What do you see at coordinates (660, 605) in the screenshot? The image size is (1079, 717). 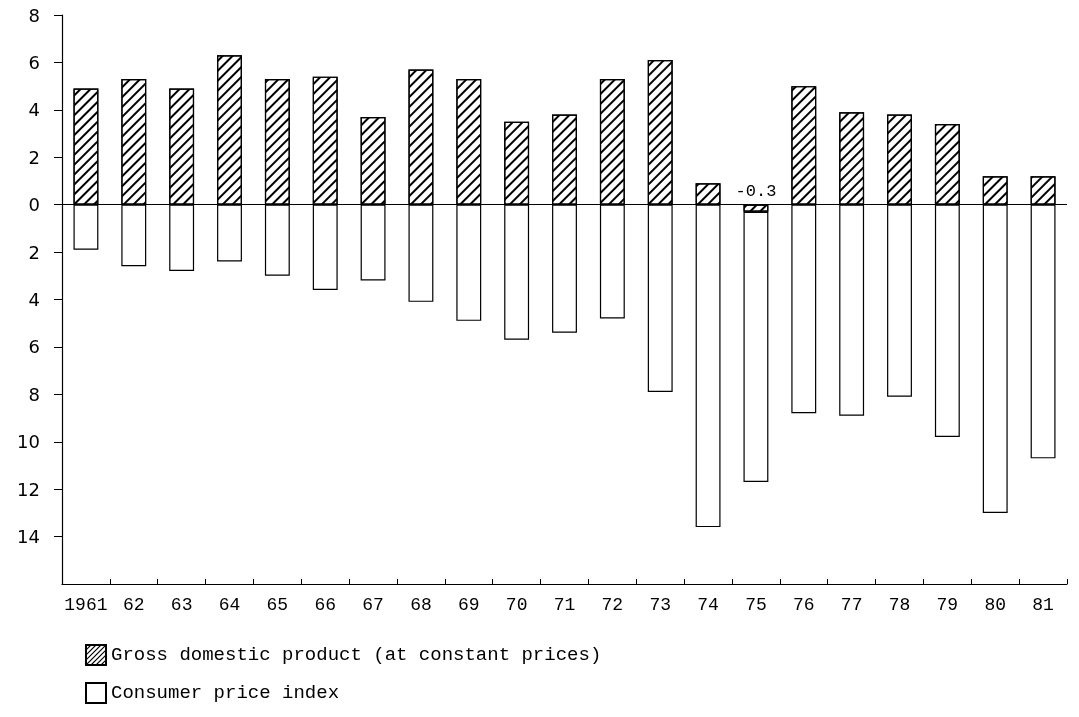 I see `x-tick-label: 73` at bounding box center [660, 605].